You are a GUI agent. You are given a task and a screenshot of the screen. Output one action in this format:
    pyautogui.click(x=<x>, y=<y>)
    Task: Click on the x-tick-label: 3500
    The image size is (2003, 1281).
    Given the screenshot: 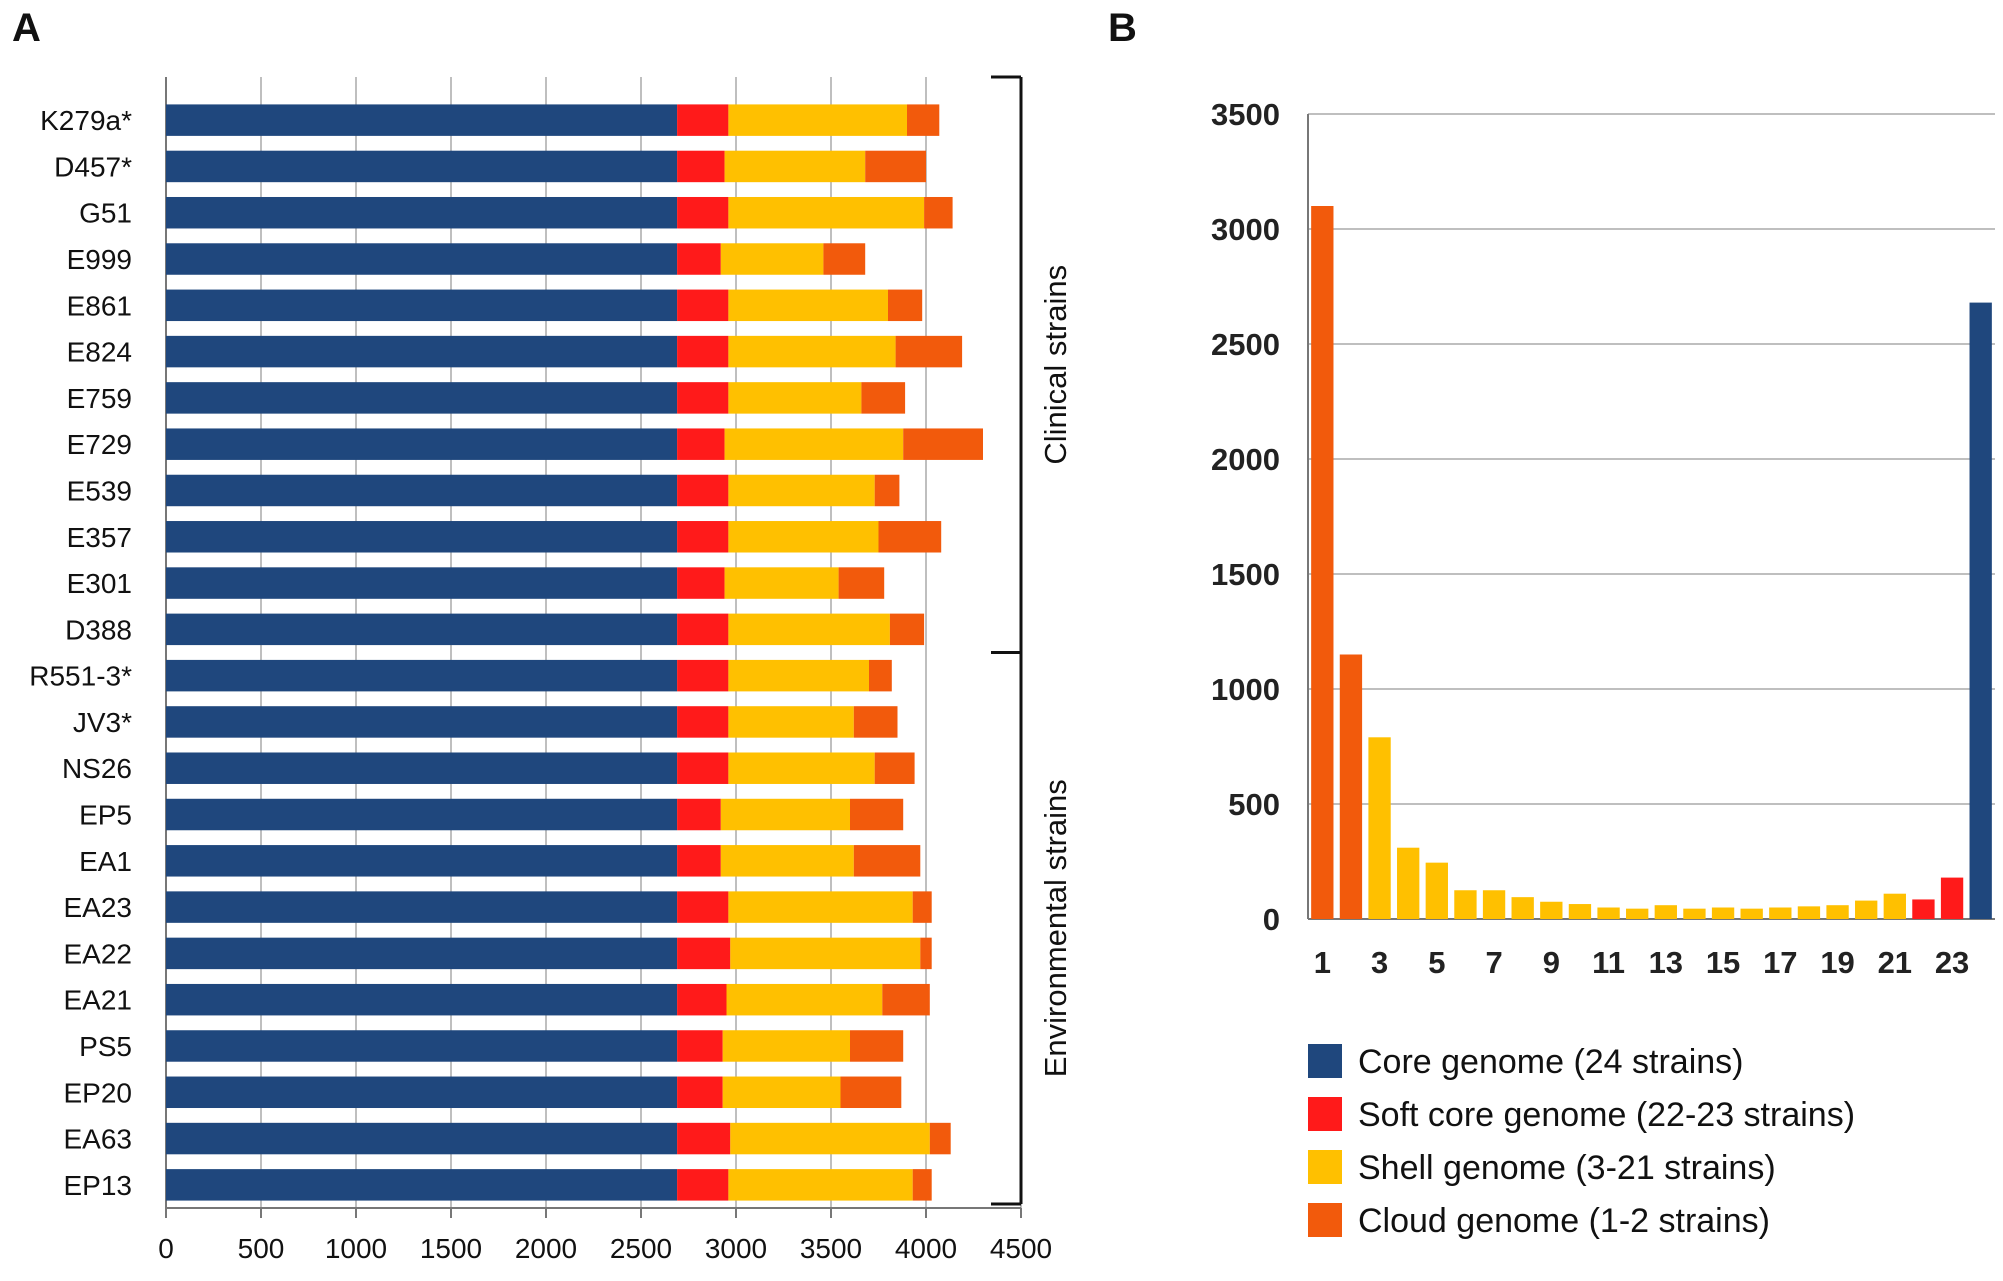 What is the action you would take?
    pyautogui.click(x=831, y=1248)
    